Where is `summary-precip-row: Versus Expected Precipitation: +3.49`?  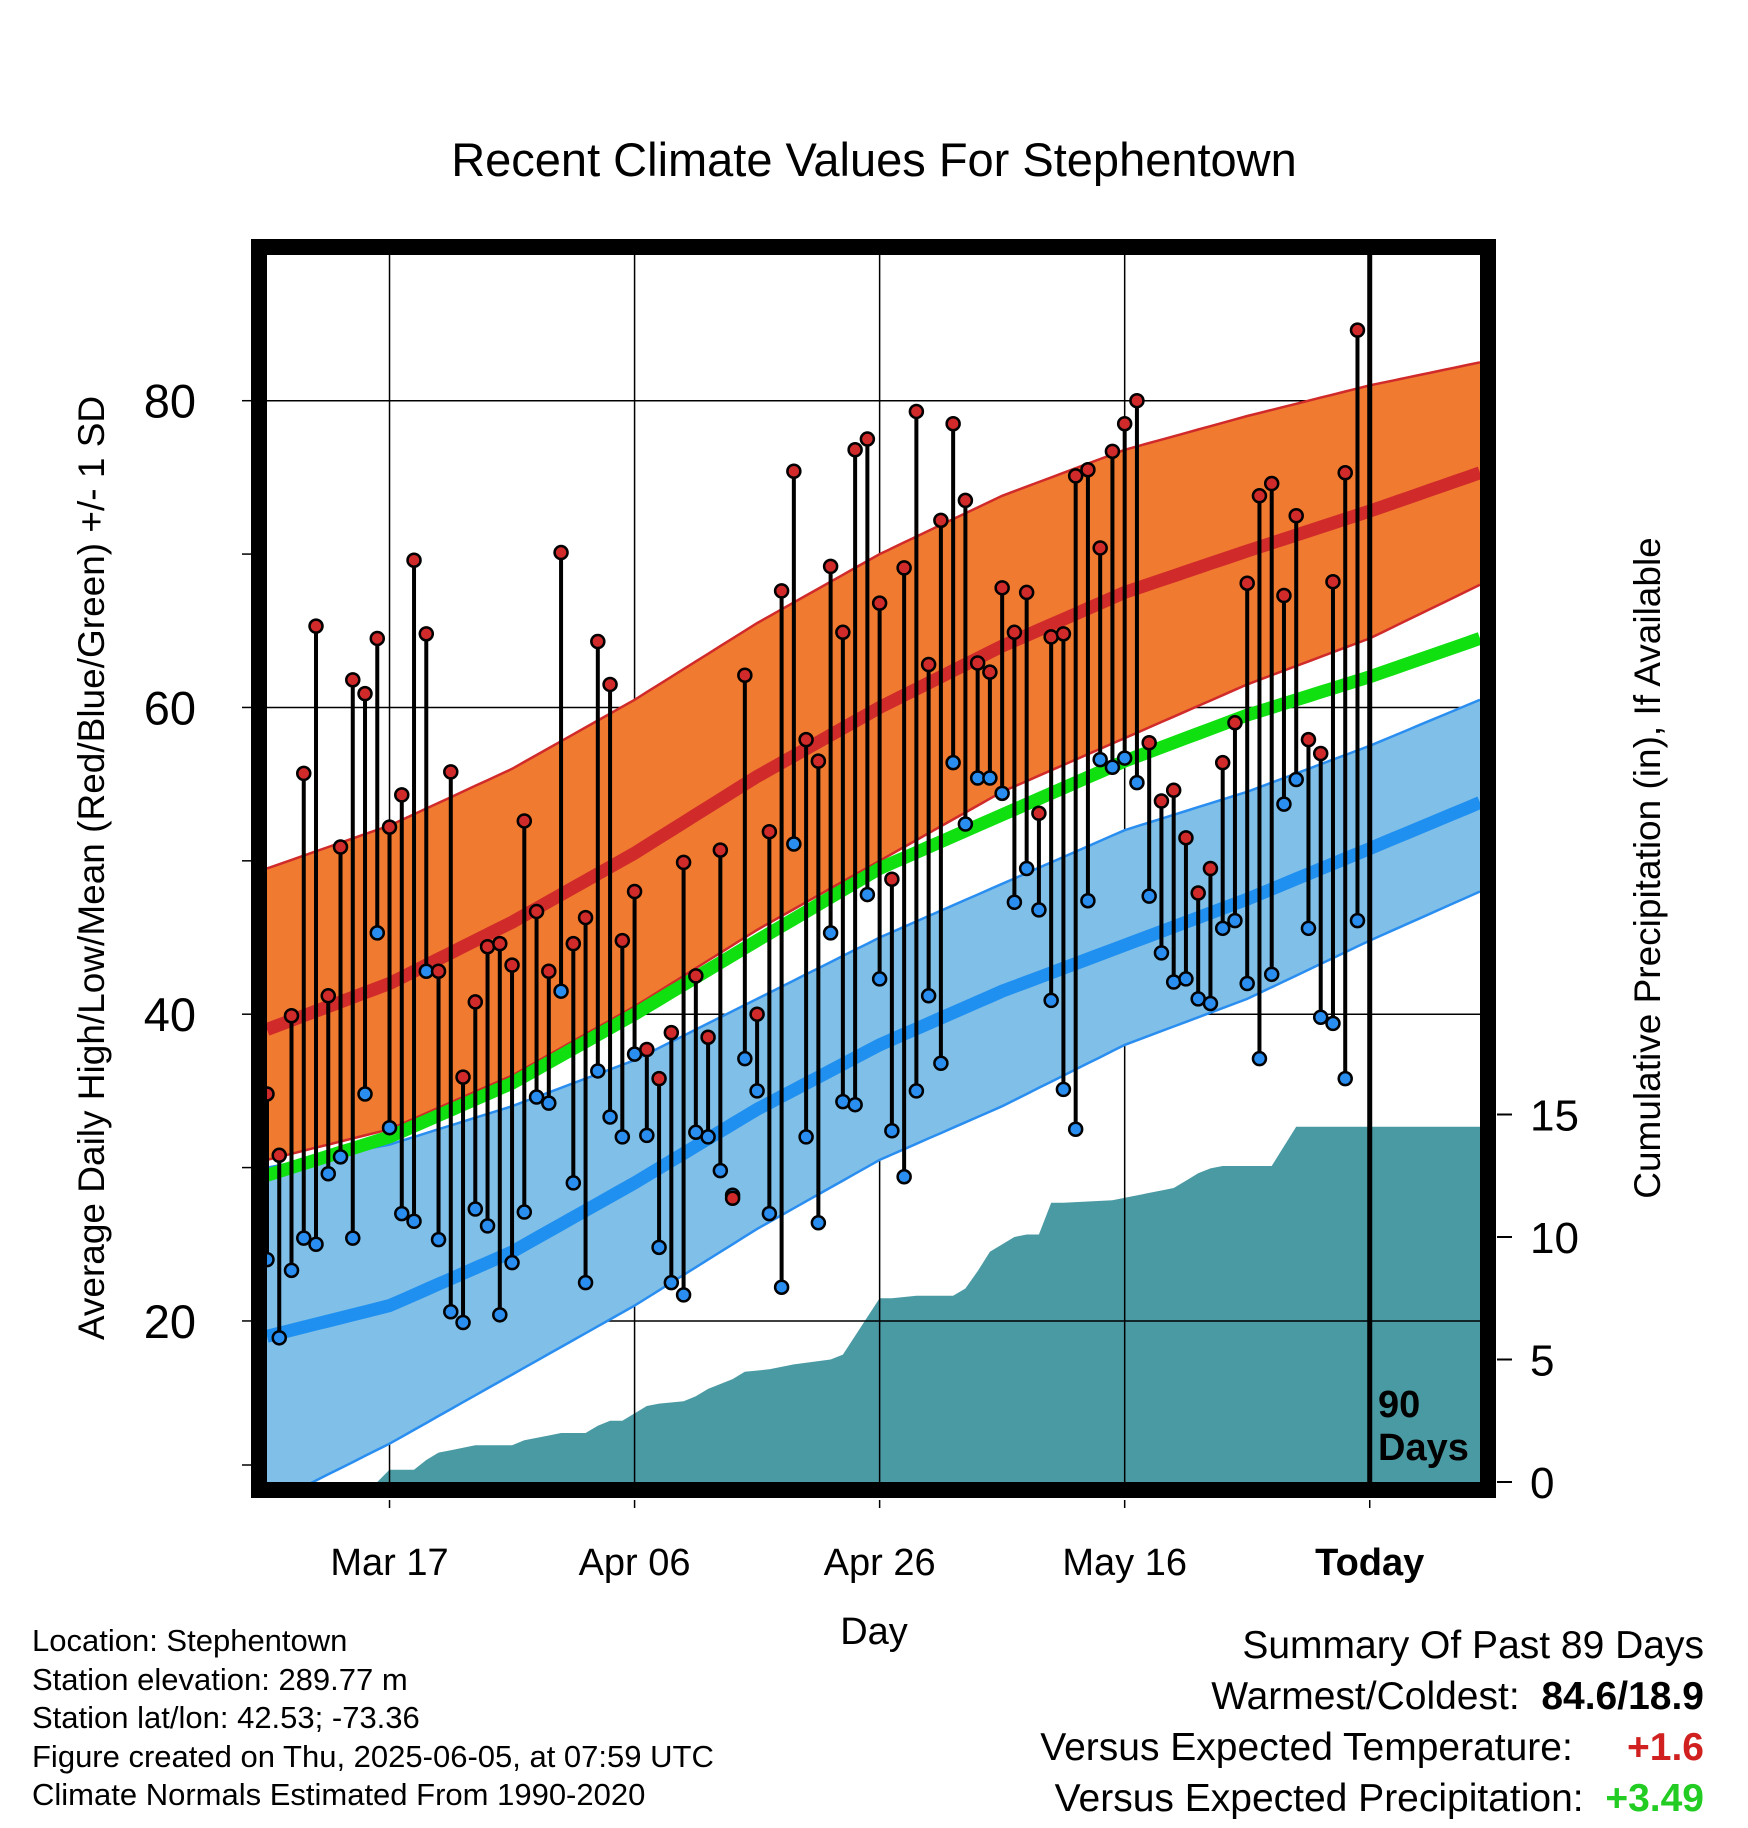
summary-precip-row: Versus Expected Precipitation: +3.49 is located at coordinates (1372, 1798).